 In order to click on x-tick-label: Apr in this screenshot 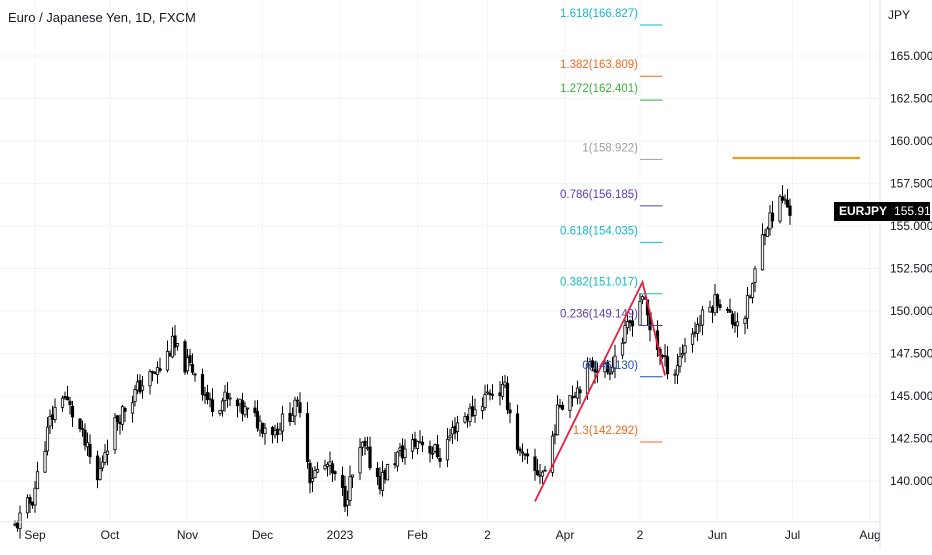, I will do `click(565, 535)`.